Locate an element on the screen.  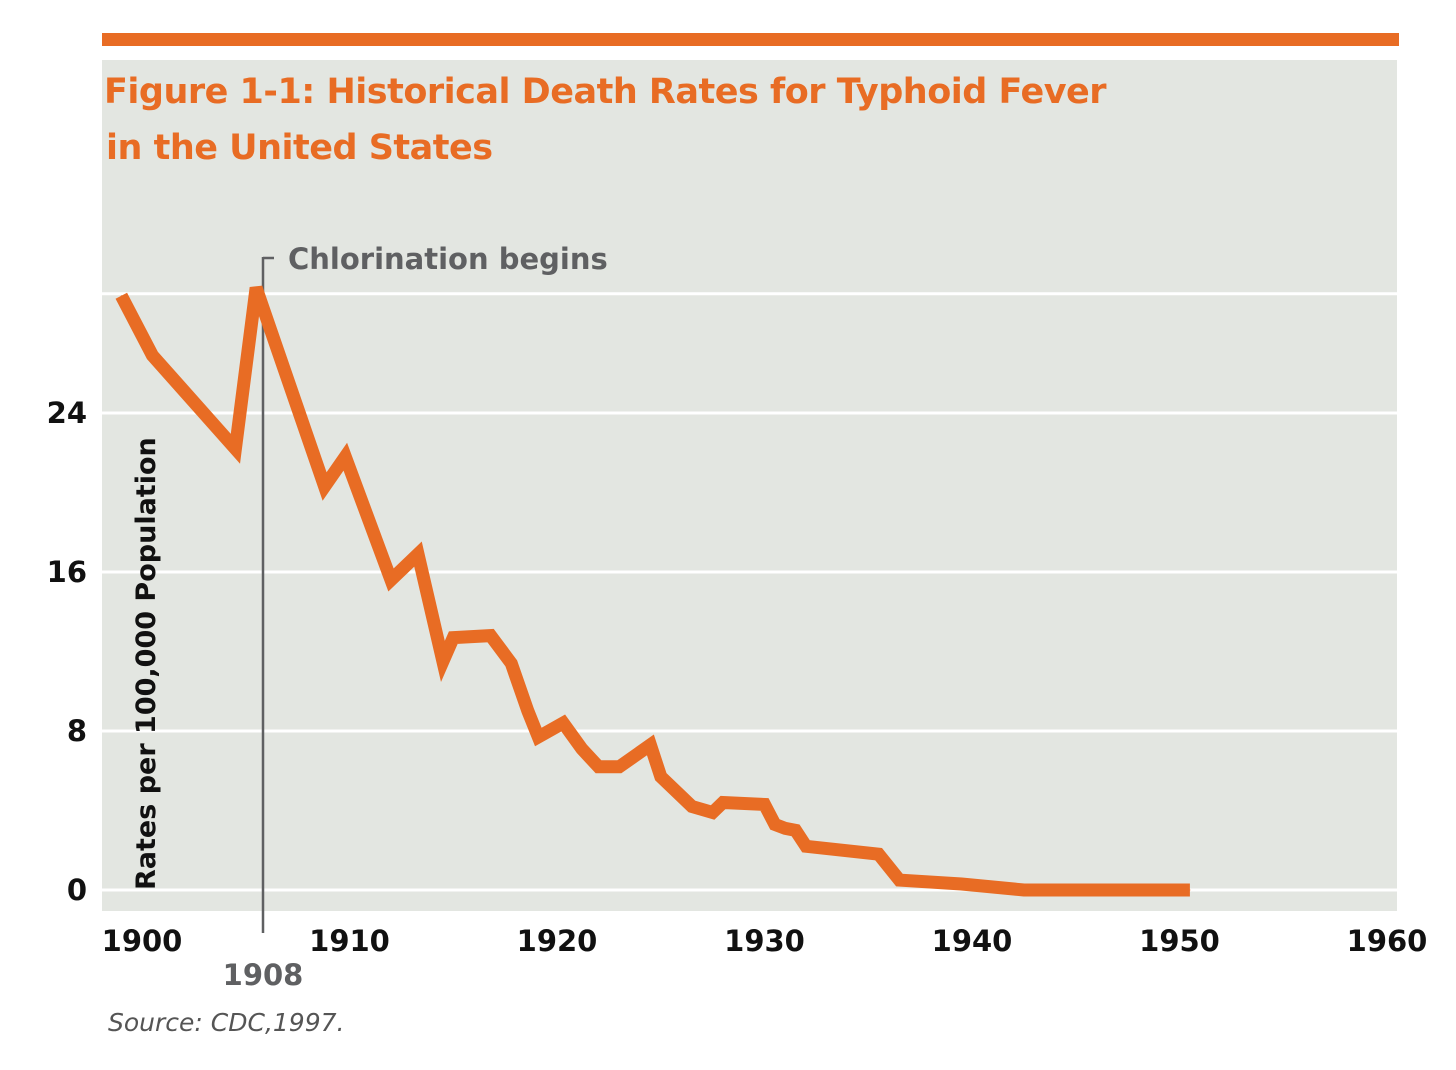
x-tick-label: 1920 is located at coordinates (557, 941).